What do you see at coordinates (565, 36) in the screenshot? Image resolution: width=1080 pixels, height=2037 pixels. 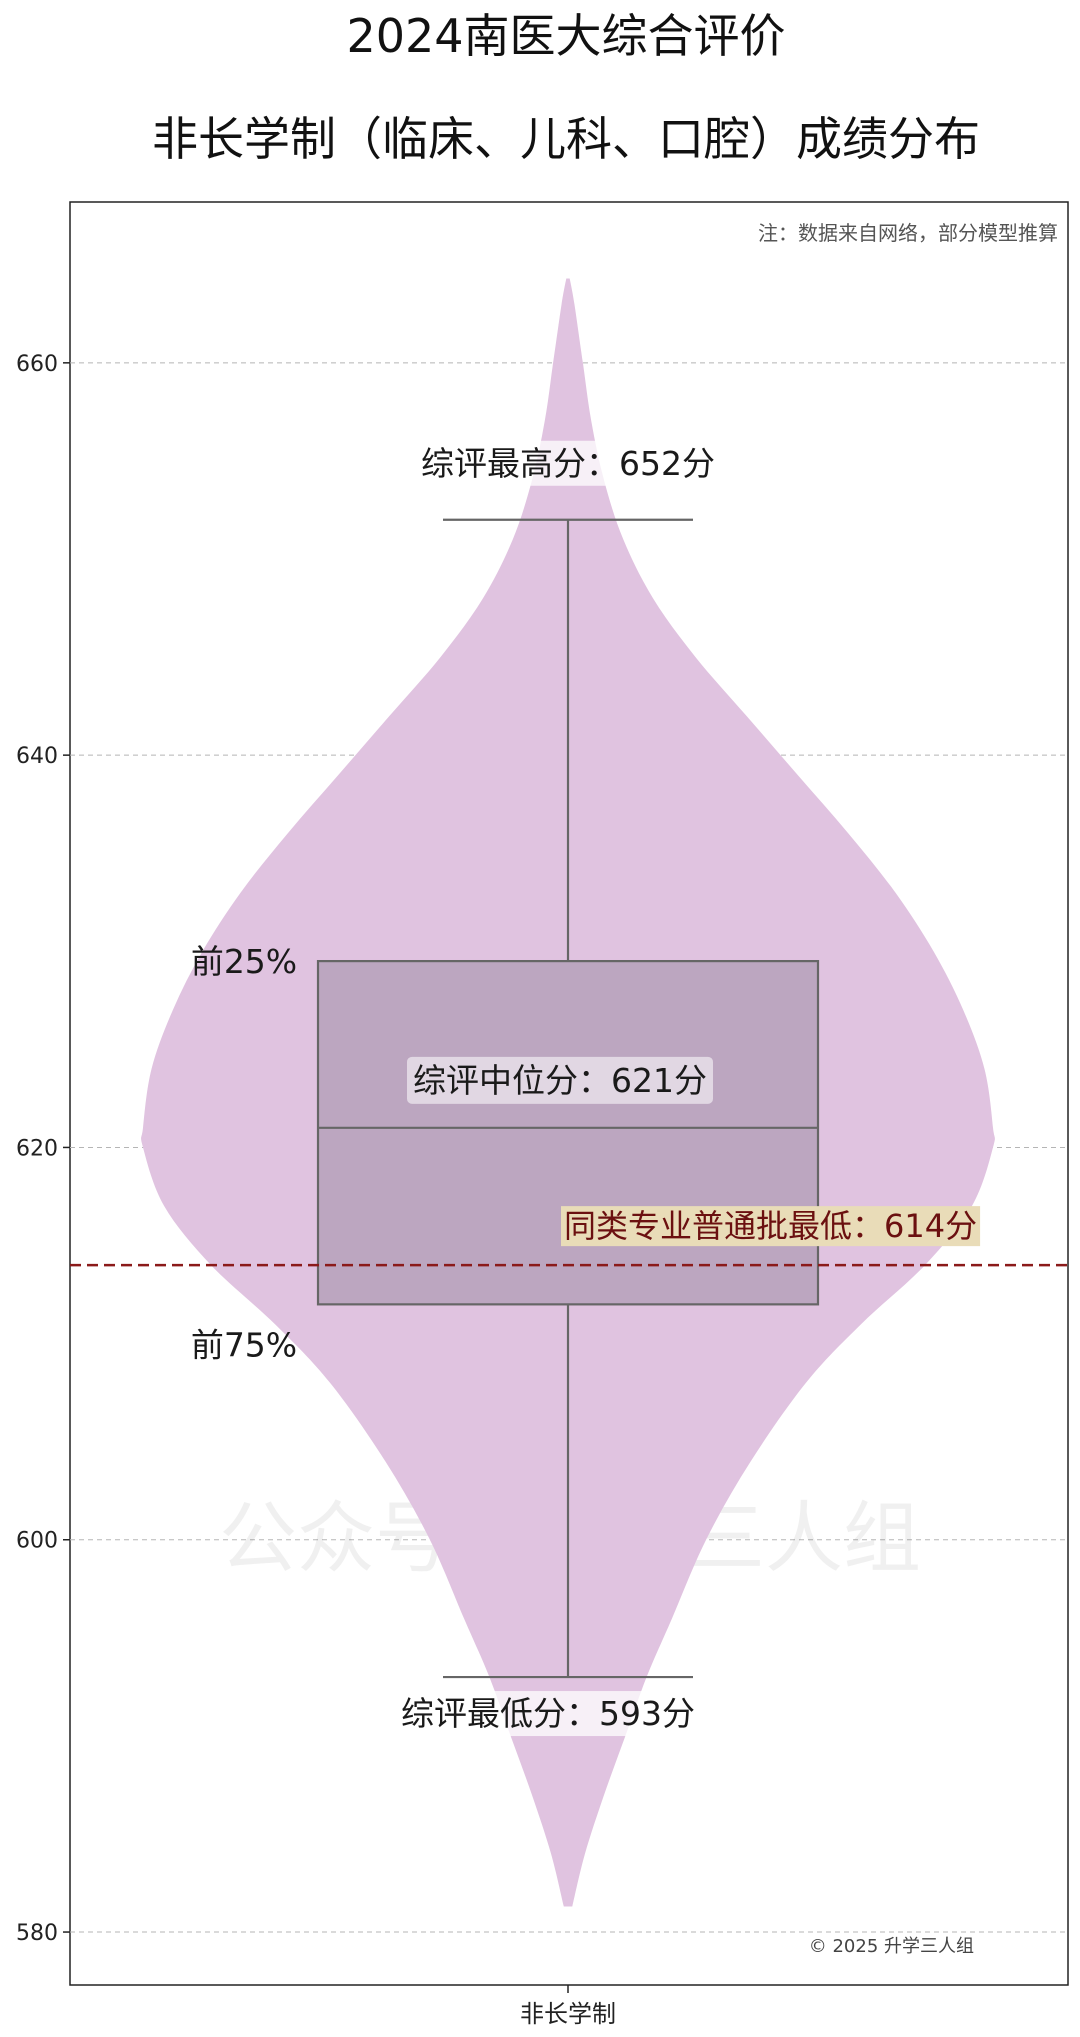 I see `chart-title-line1: 2024南医大综合评价` at bounding box center [565, 36].